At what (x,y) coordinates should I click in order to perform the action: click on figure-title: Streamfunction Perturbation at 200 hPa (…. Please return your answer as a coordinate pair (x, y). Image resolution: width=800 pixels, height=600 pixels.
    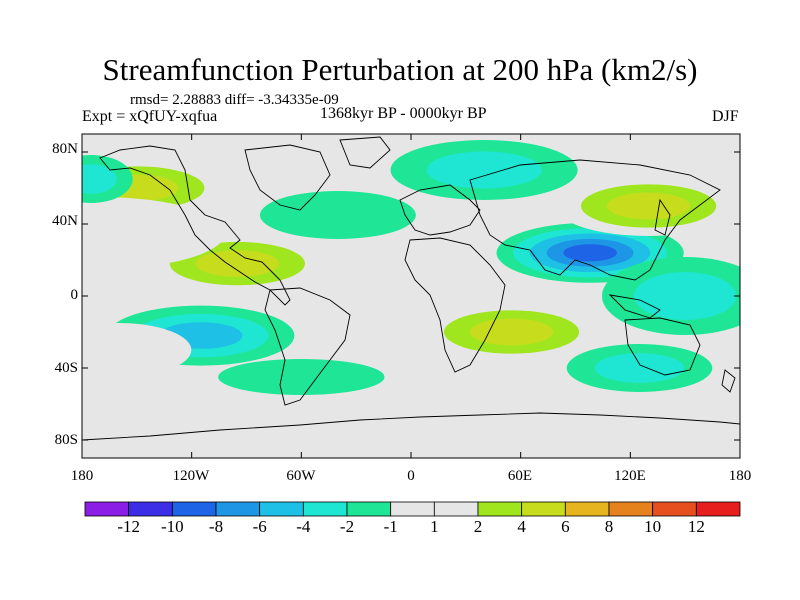
    Looking at the image, I should click on (400, 69).